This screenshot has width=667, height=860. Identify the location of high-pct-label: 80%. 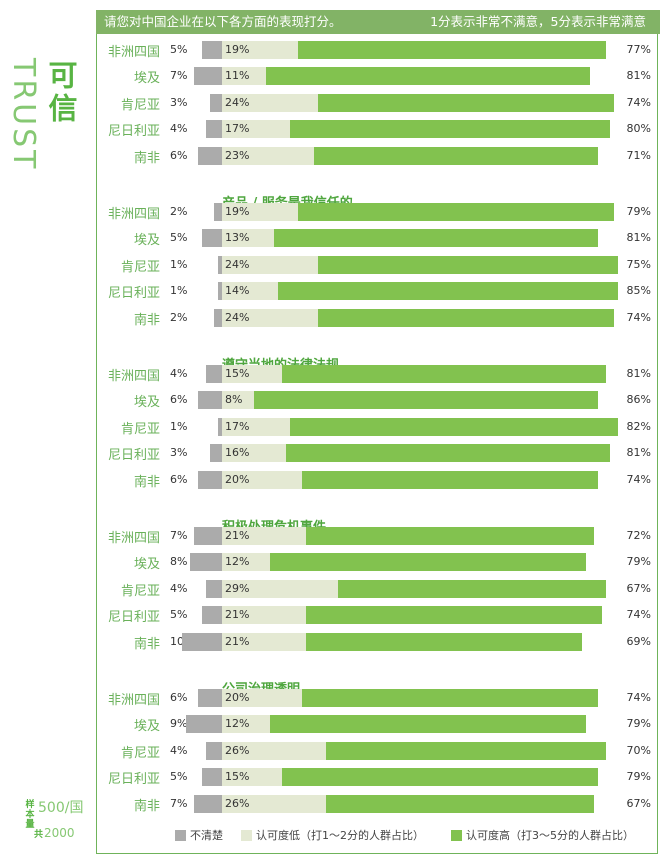
(638, 129).